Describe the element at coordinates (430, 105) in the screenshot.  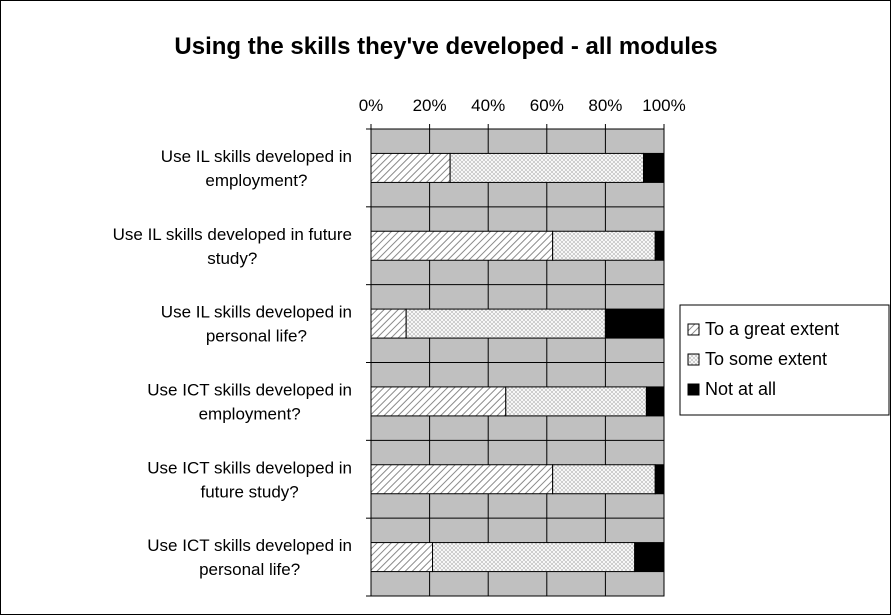
I see `x-tick-label: 20%` at that location.